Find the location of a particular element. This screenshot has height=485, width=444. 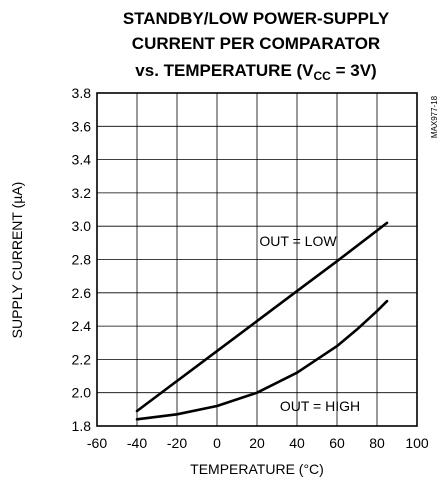

y-tick-label: 2.4 is located at coordinates (82, 326).